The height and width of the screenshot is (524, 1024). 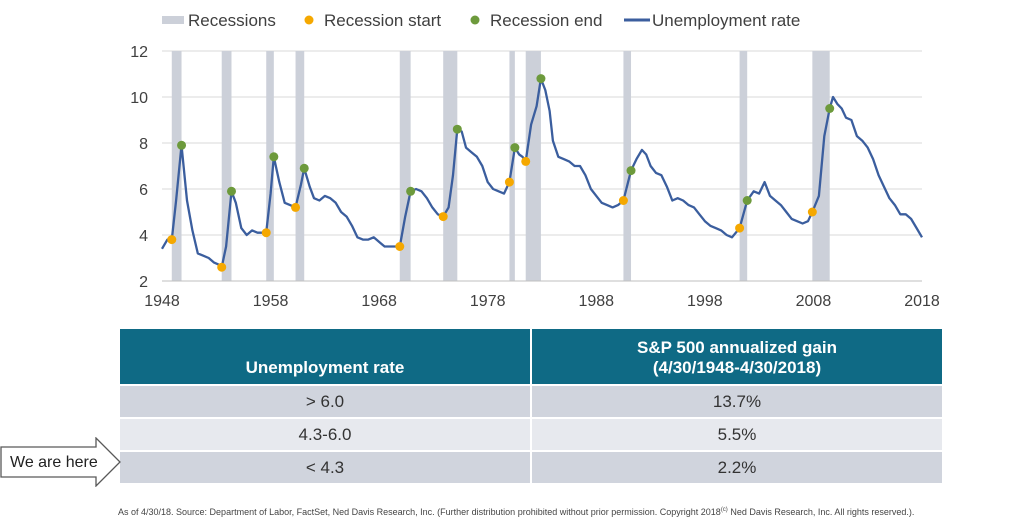 What do you see at coordinates (143, 236) in the screenshot?
I see `y-tick-label: 4` at bounding box center [143, 236].